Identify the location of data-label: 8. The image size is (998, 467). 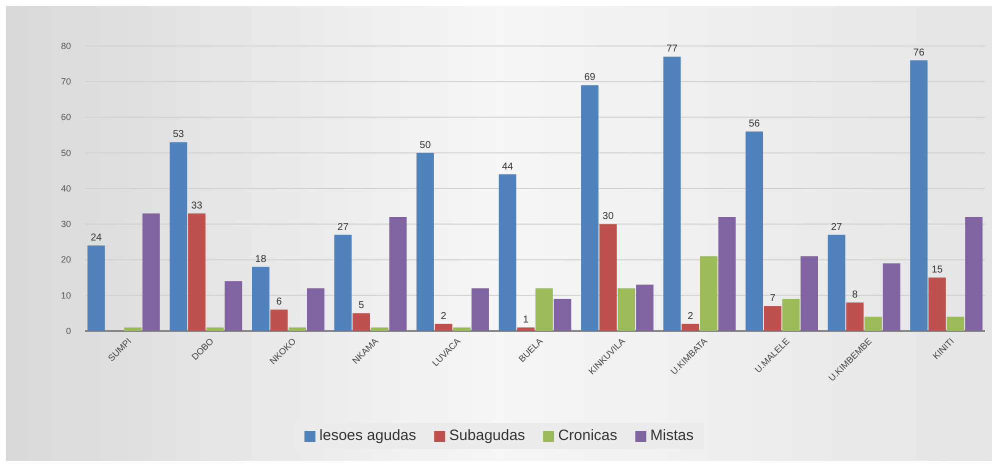
(855, 295).